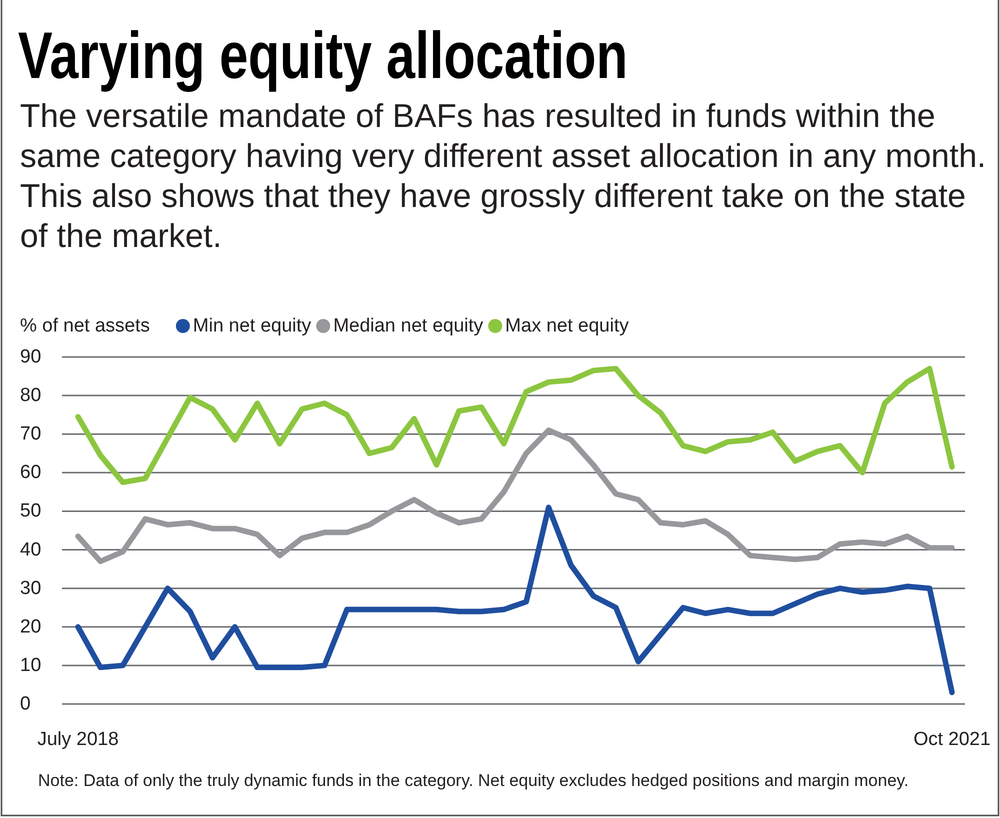 The image size is (1000, 818). What do you see at coordinates (567, 326) in the screenshot?
I see `legend-label: Max net equity` at bounding box center [567, 326].